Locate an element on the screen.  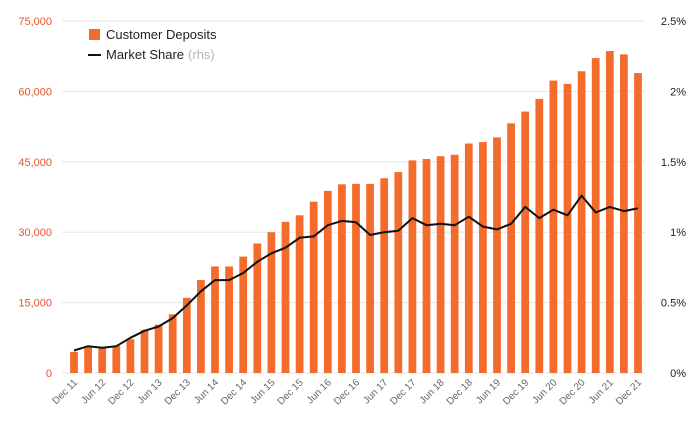
x-axis-tick-label: Dec 20 is located at coordinates (573, 392).